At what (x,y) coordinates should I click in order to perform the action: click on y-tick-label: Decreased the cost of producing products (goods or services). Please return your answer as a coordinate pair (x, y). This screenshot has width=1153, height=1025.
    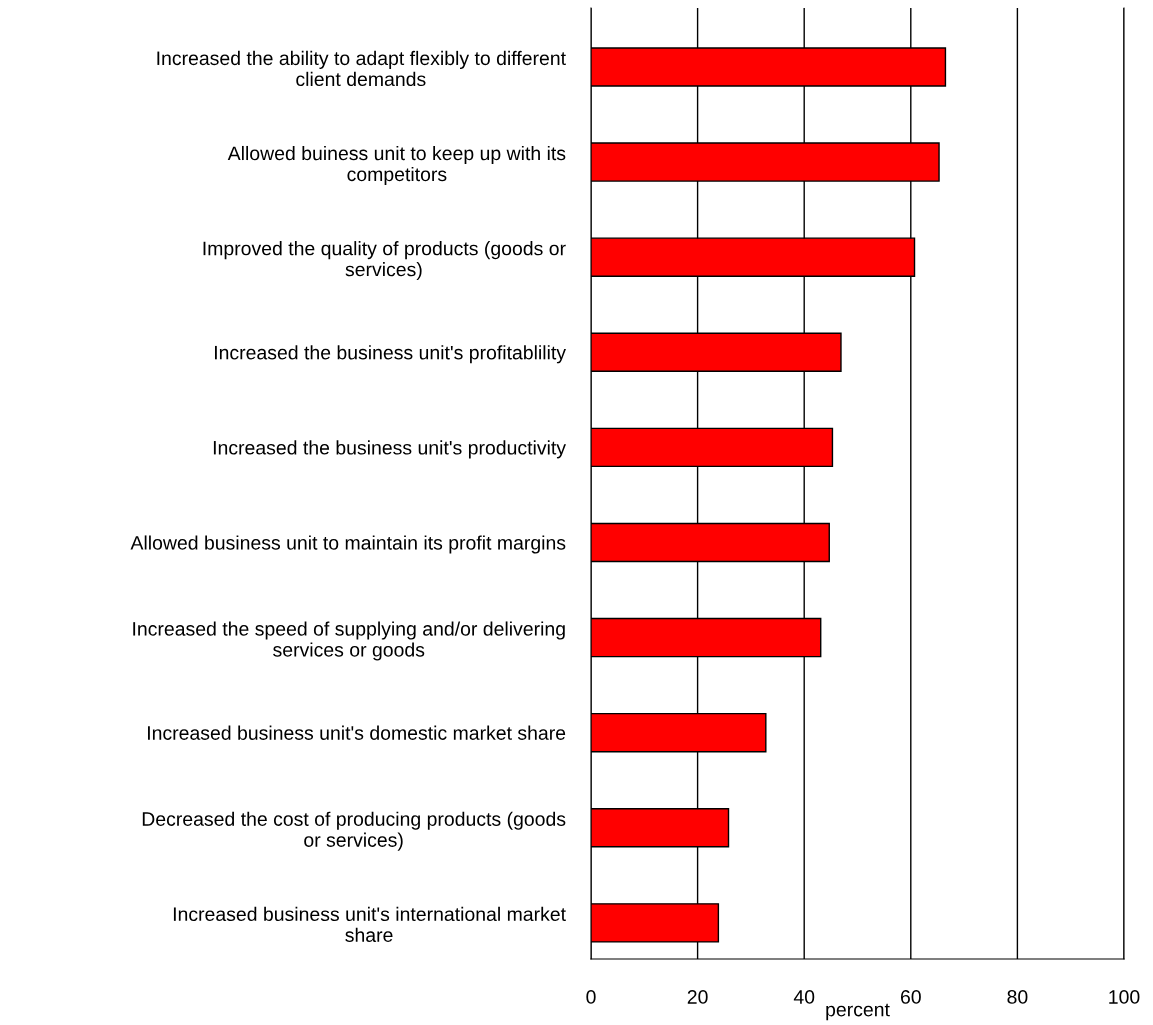
    Looking at the image, I should click on (354, 831).